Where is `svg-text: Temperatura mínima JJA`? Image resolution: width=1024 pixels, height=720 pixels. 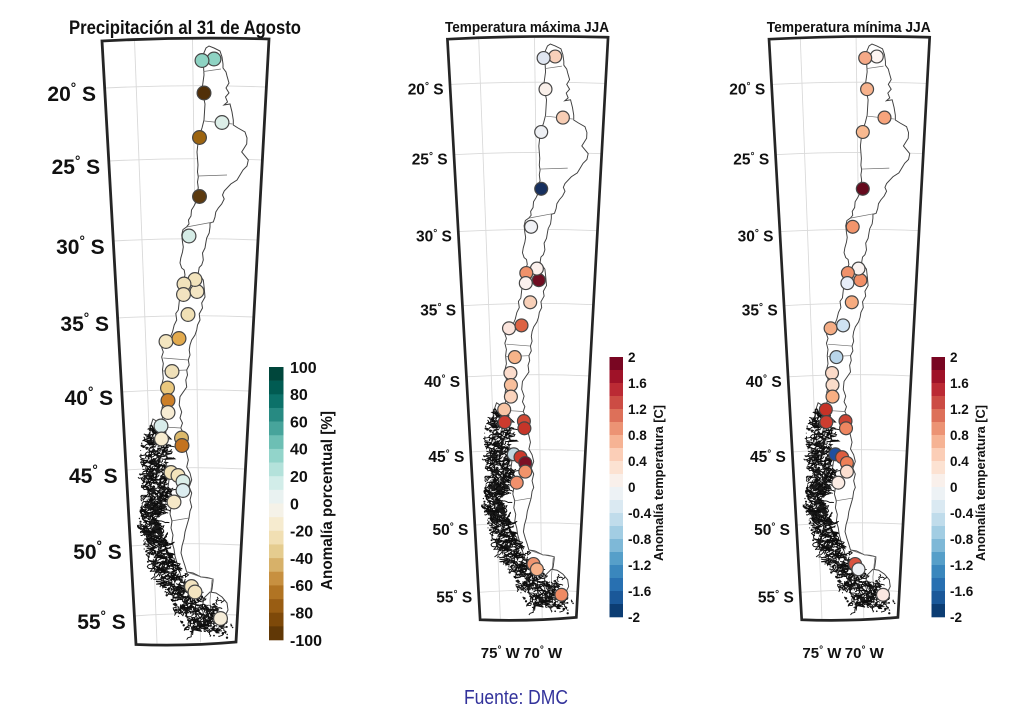 svg-text: Temperatura mínima JJA is located at coordinates (849, 27).